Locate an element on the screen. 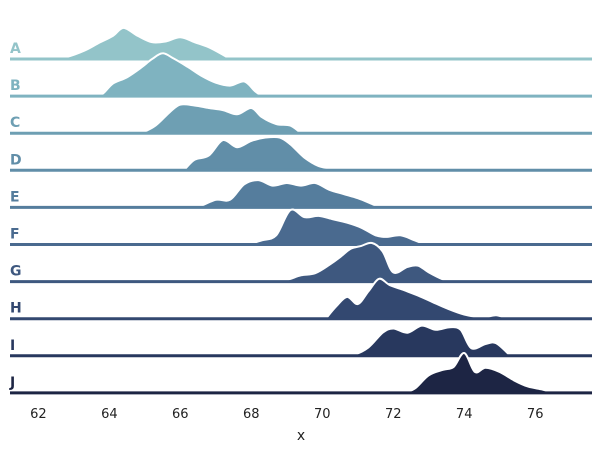 Image resolution: width=601 pixels, height=452 pixels. row-label-g: G is located at coordinates (16, 272).